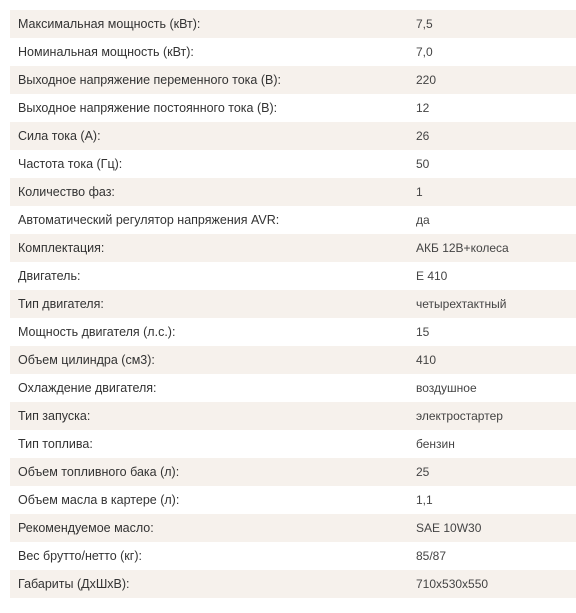  What do you see at coordinates (419, 192) in the screenshot?
I see `spec-value: 1` at bounding box center [419, 192].